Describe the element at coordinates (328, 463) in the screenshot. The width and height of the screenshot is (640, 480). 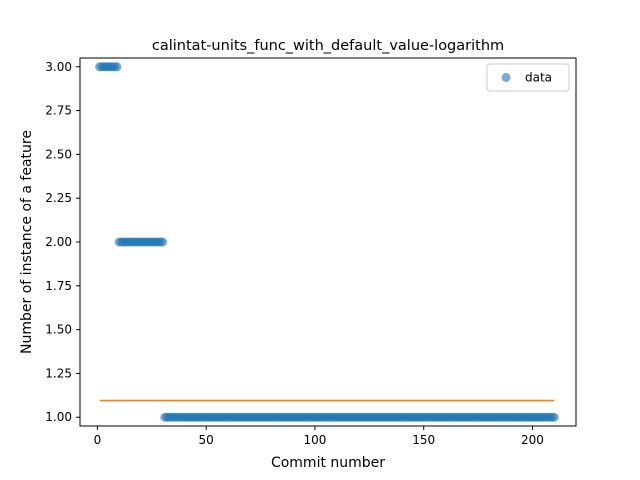
I see `x-axis-label: Commit number` at that location.